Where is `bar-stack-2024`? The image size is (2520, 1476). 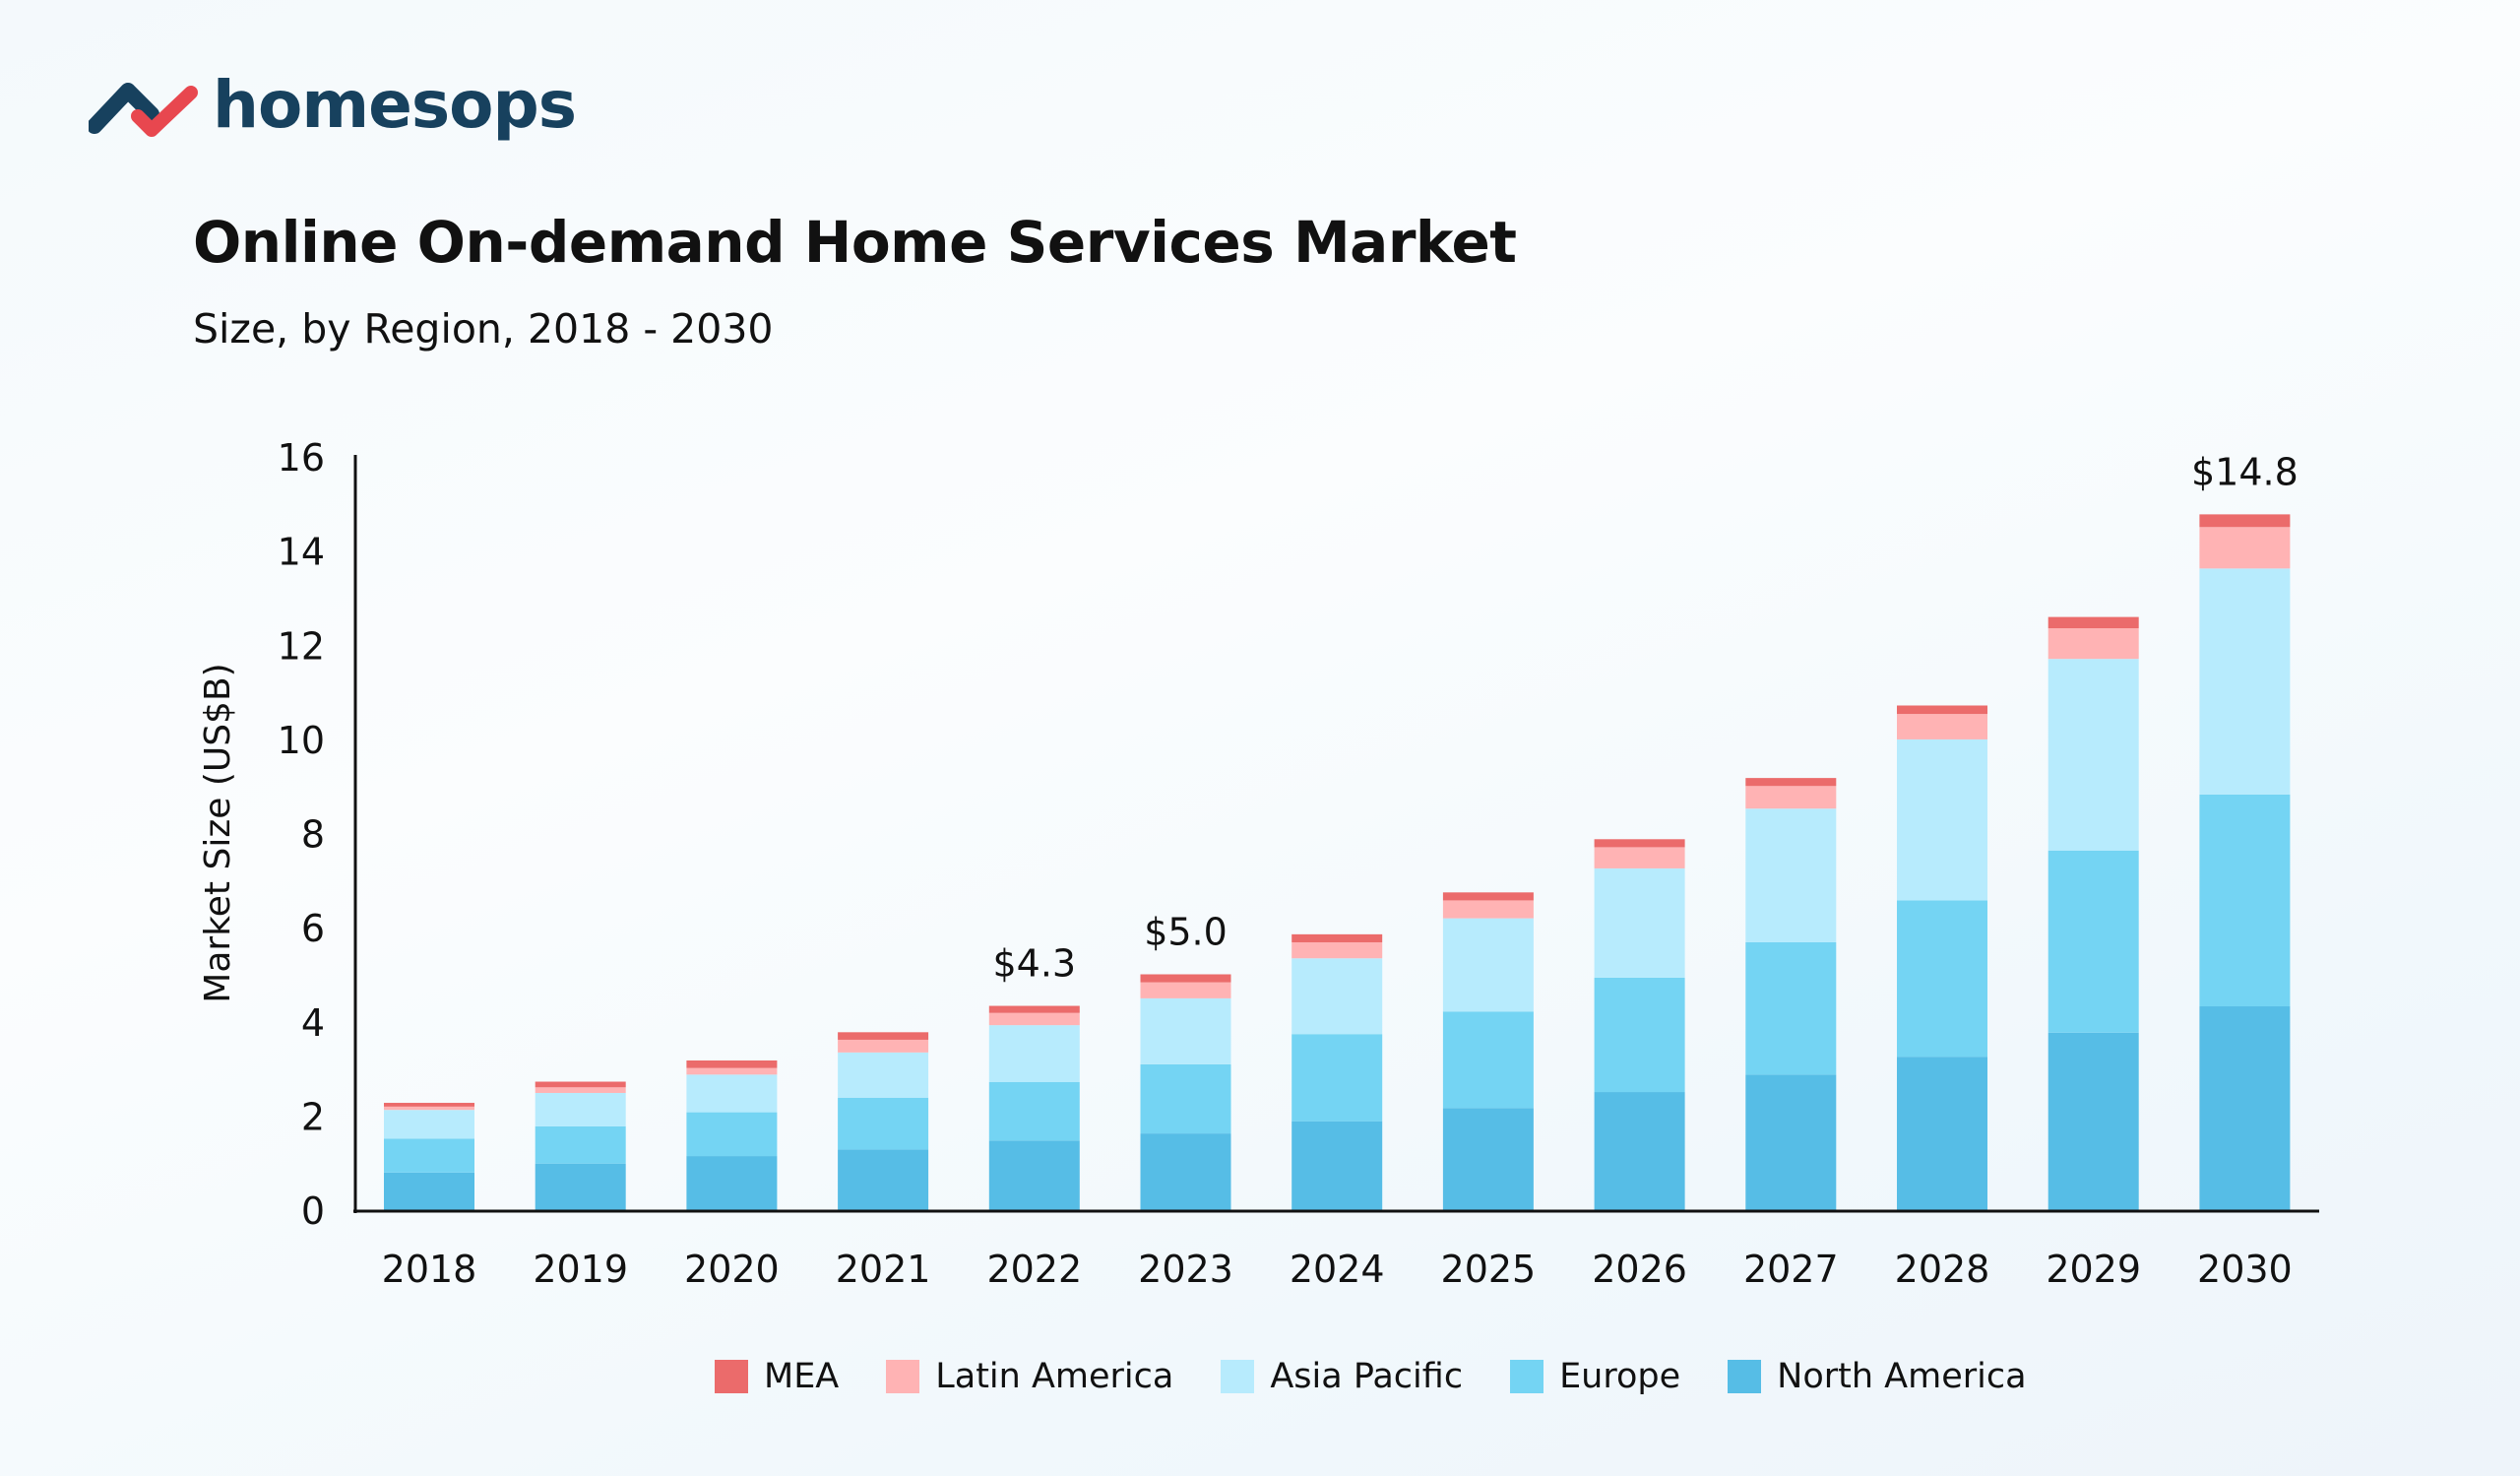 bar-stack-2024 is located at coordinates (1337, 1072).